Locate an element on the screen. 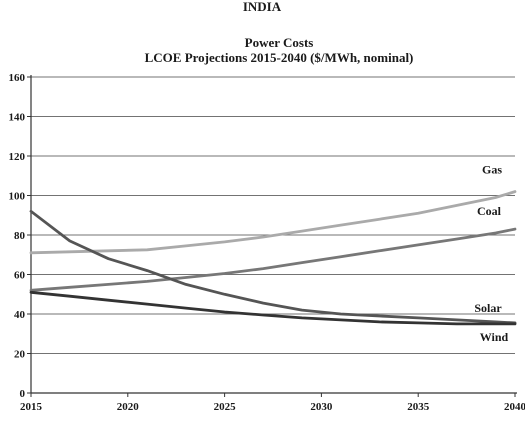 This screenshot has height=423, width=525. y-tick-label: 60 is located at coordinates (20, 276).